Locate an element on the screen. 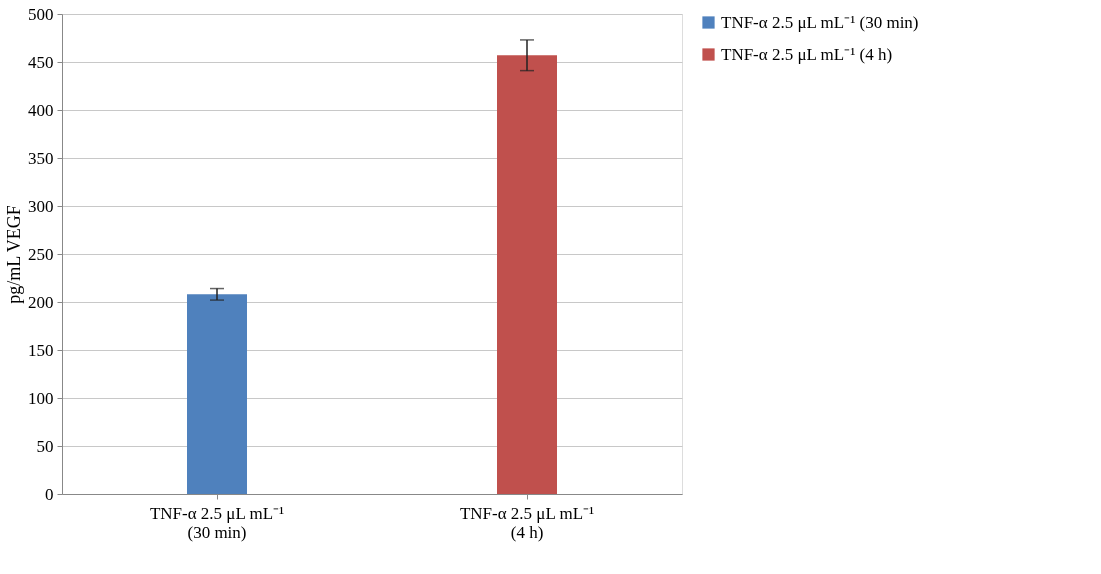 This screenshot has width=1101, height=574. y-tick-label: 100 is located at coordinates (41, 398).